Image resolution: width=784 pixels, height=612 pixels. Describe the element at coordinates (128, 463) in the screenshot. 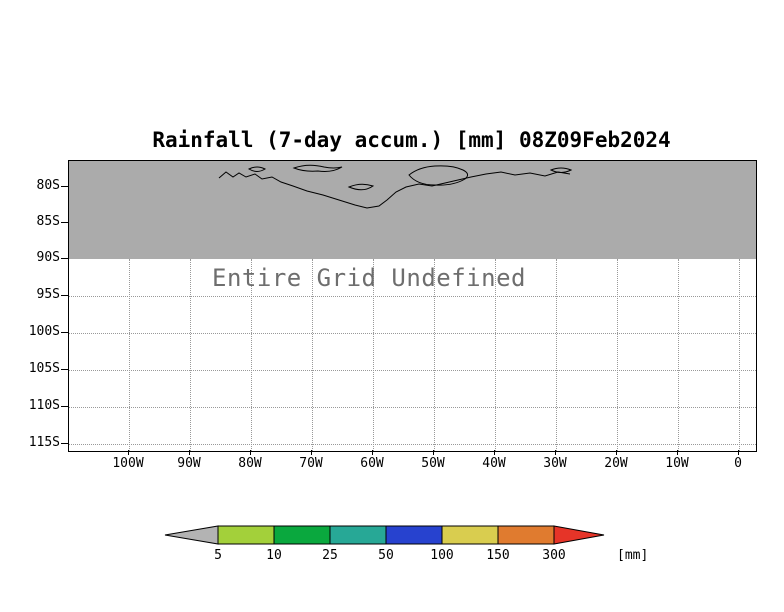

I see `x-tick-label: 100W` at that location.